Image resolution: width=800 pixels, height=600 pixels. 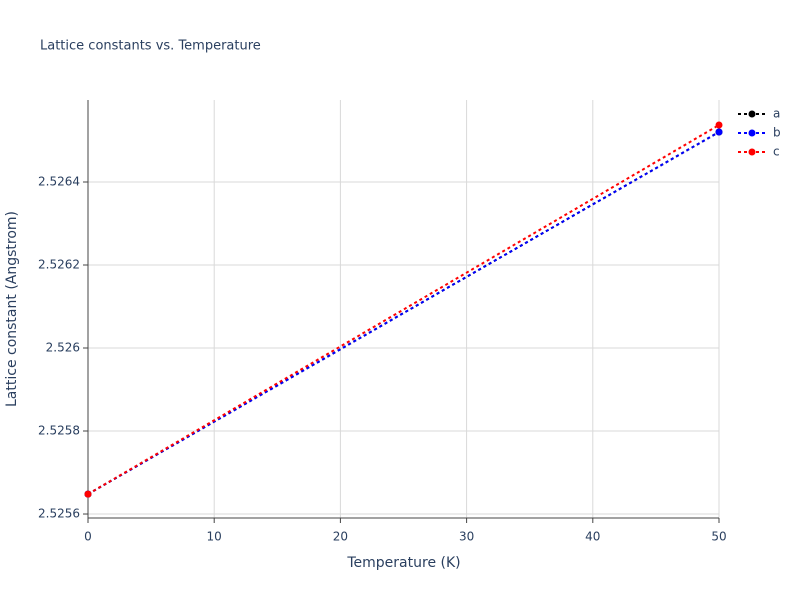 I want to click on y-axis-label: Lattice constant (Angstrom), so click(x=12, y=309).